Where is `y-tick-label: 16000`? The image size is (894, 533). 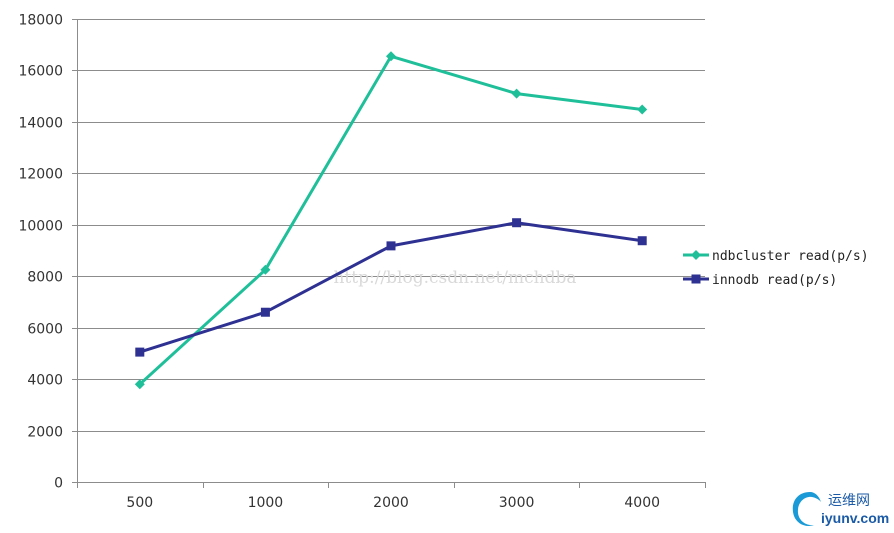 y-tick-label: 16000 is located at coordinates (40, 72).